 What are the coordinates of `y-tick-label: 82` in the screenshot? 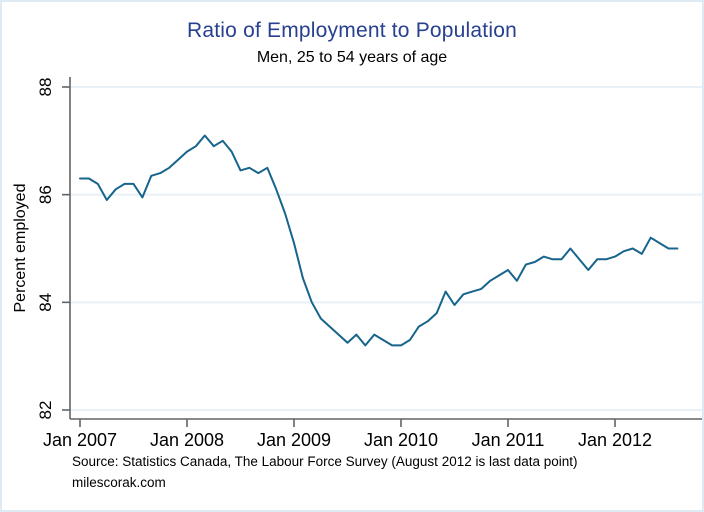 It's located at (45, 410).